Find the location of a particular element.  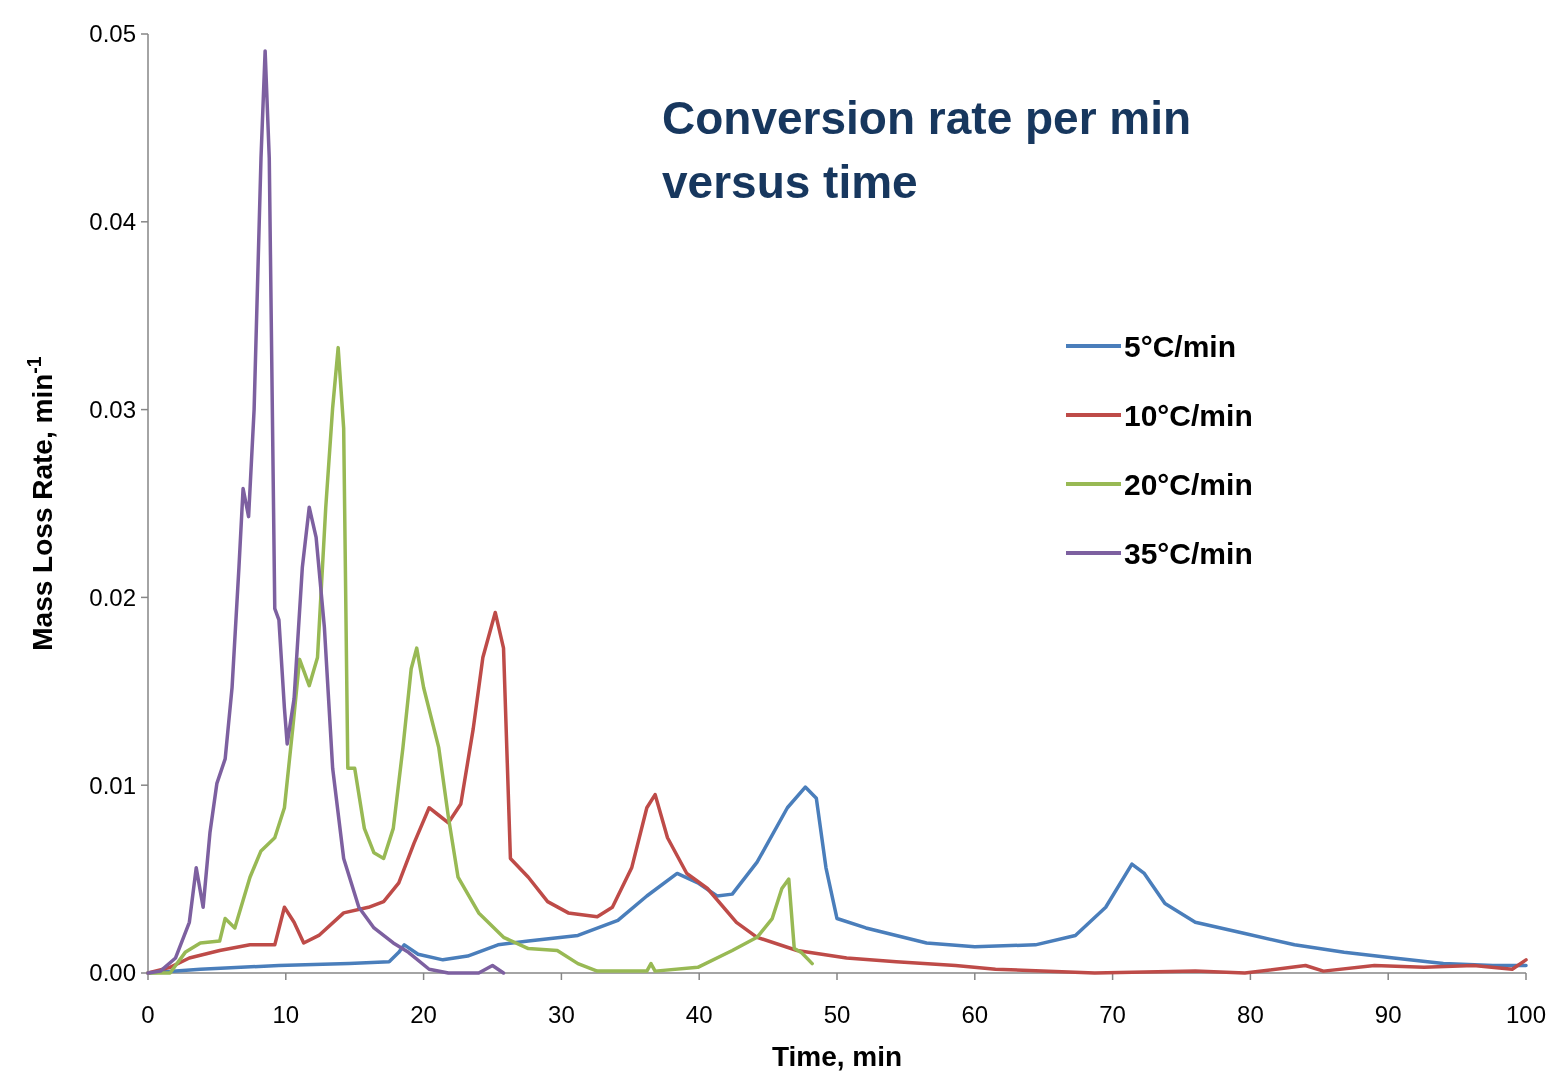

x-tick-label: 50 is located at coordinates (837, 1014).